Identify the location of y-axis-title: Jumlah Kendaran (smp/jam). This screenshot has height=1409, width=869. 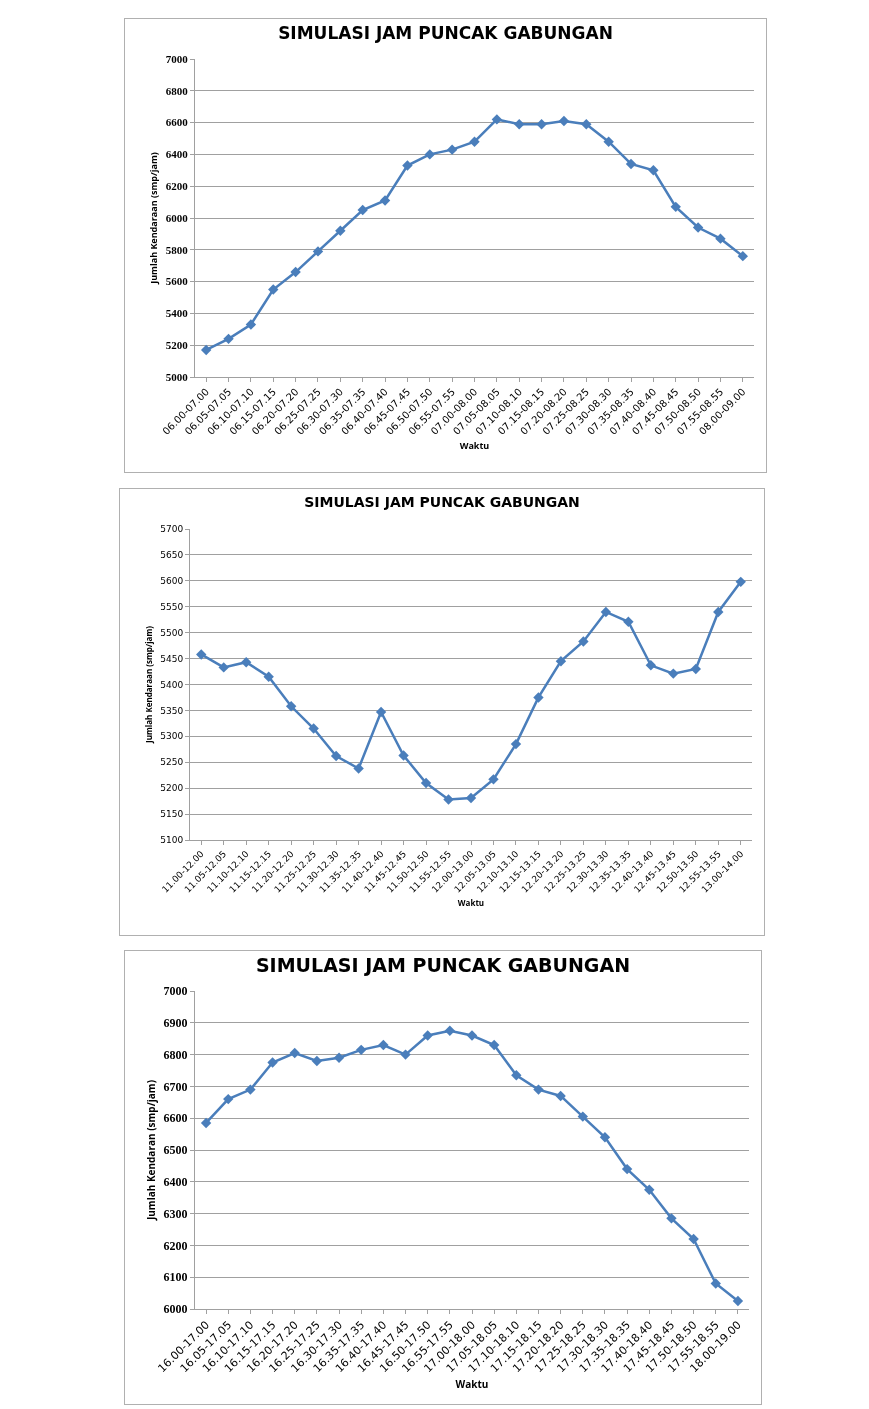
(150, 1150).